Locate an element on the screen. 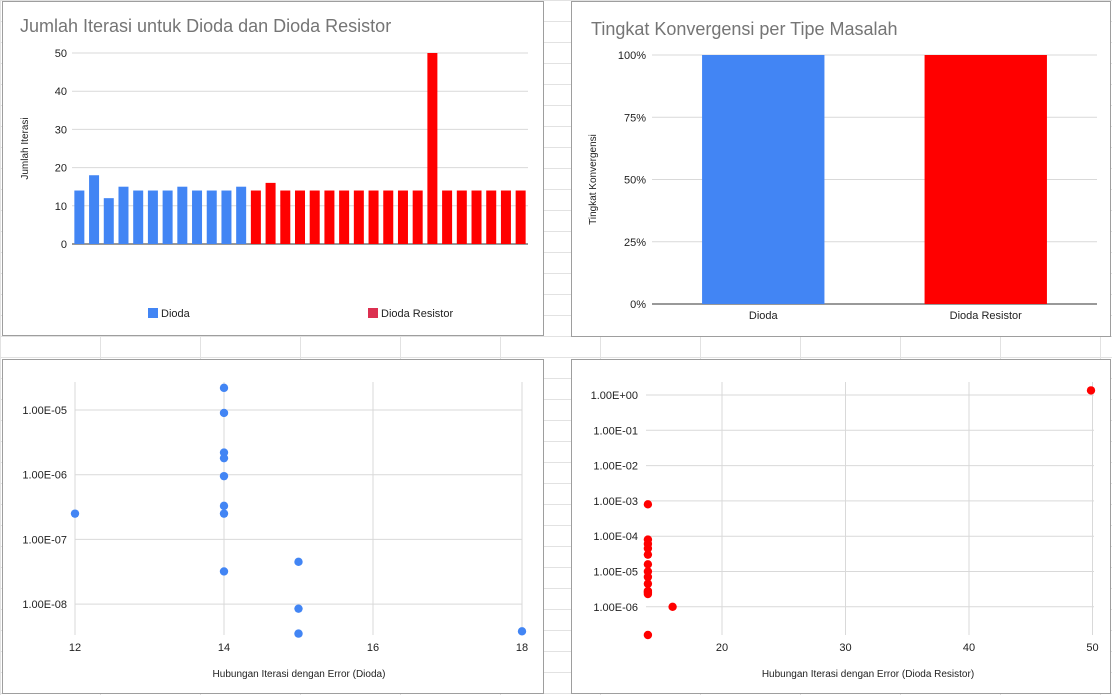  legend-label: Dioda Resistor is located at coordinates (417, 314).